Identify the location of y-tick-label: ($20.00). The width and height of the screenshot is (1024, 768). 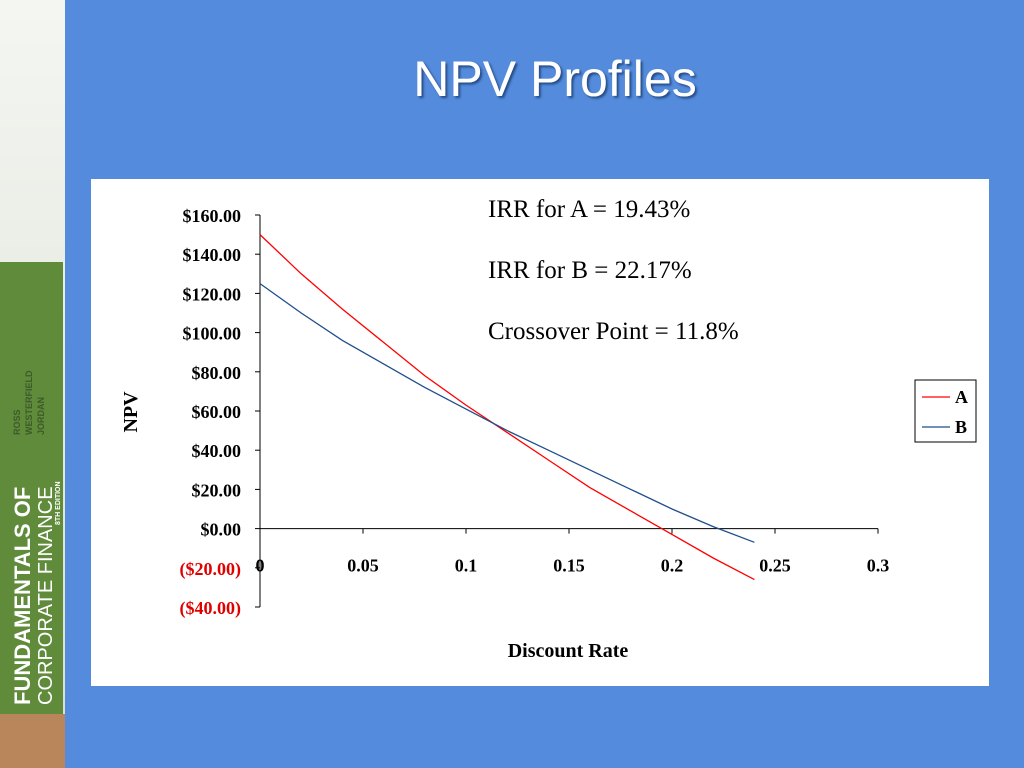
(211, 569).